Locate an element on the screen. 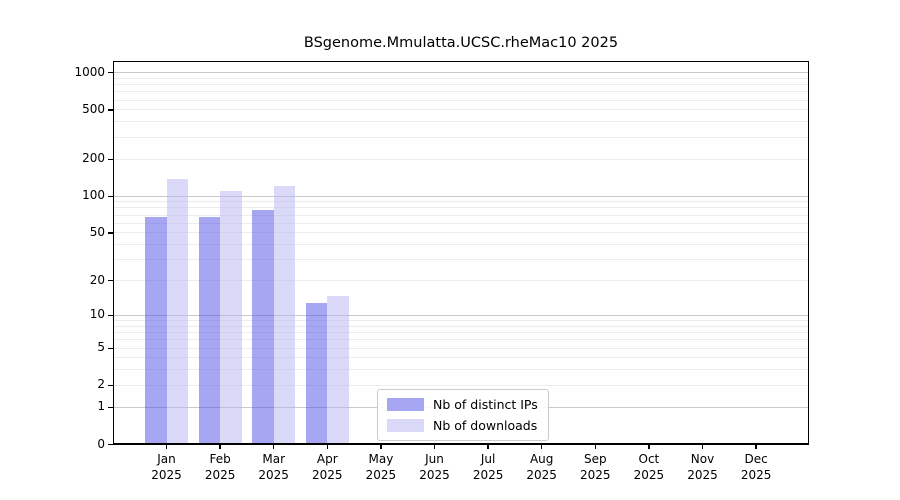  y-tick-label-20: 20 is located at coordinates (97, 279).